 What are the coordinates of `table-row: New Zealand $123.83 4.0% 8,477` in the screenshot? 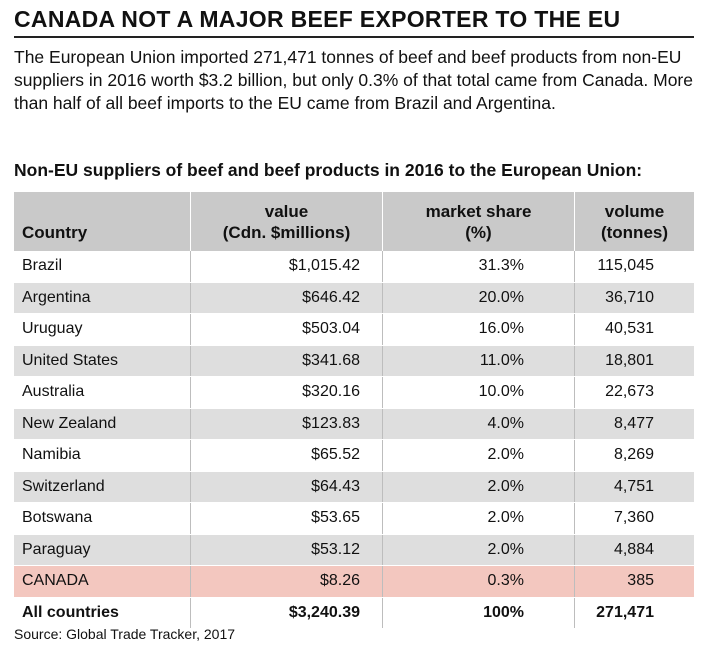 It's located at (354, 424).